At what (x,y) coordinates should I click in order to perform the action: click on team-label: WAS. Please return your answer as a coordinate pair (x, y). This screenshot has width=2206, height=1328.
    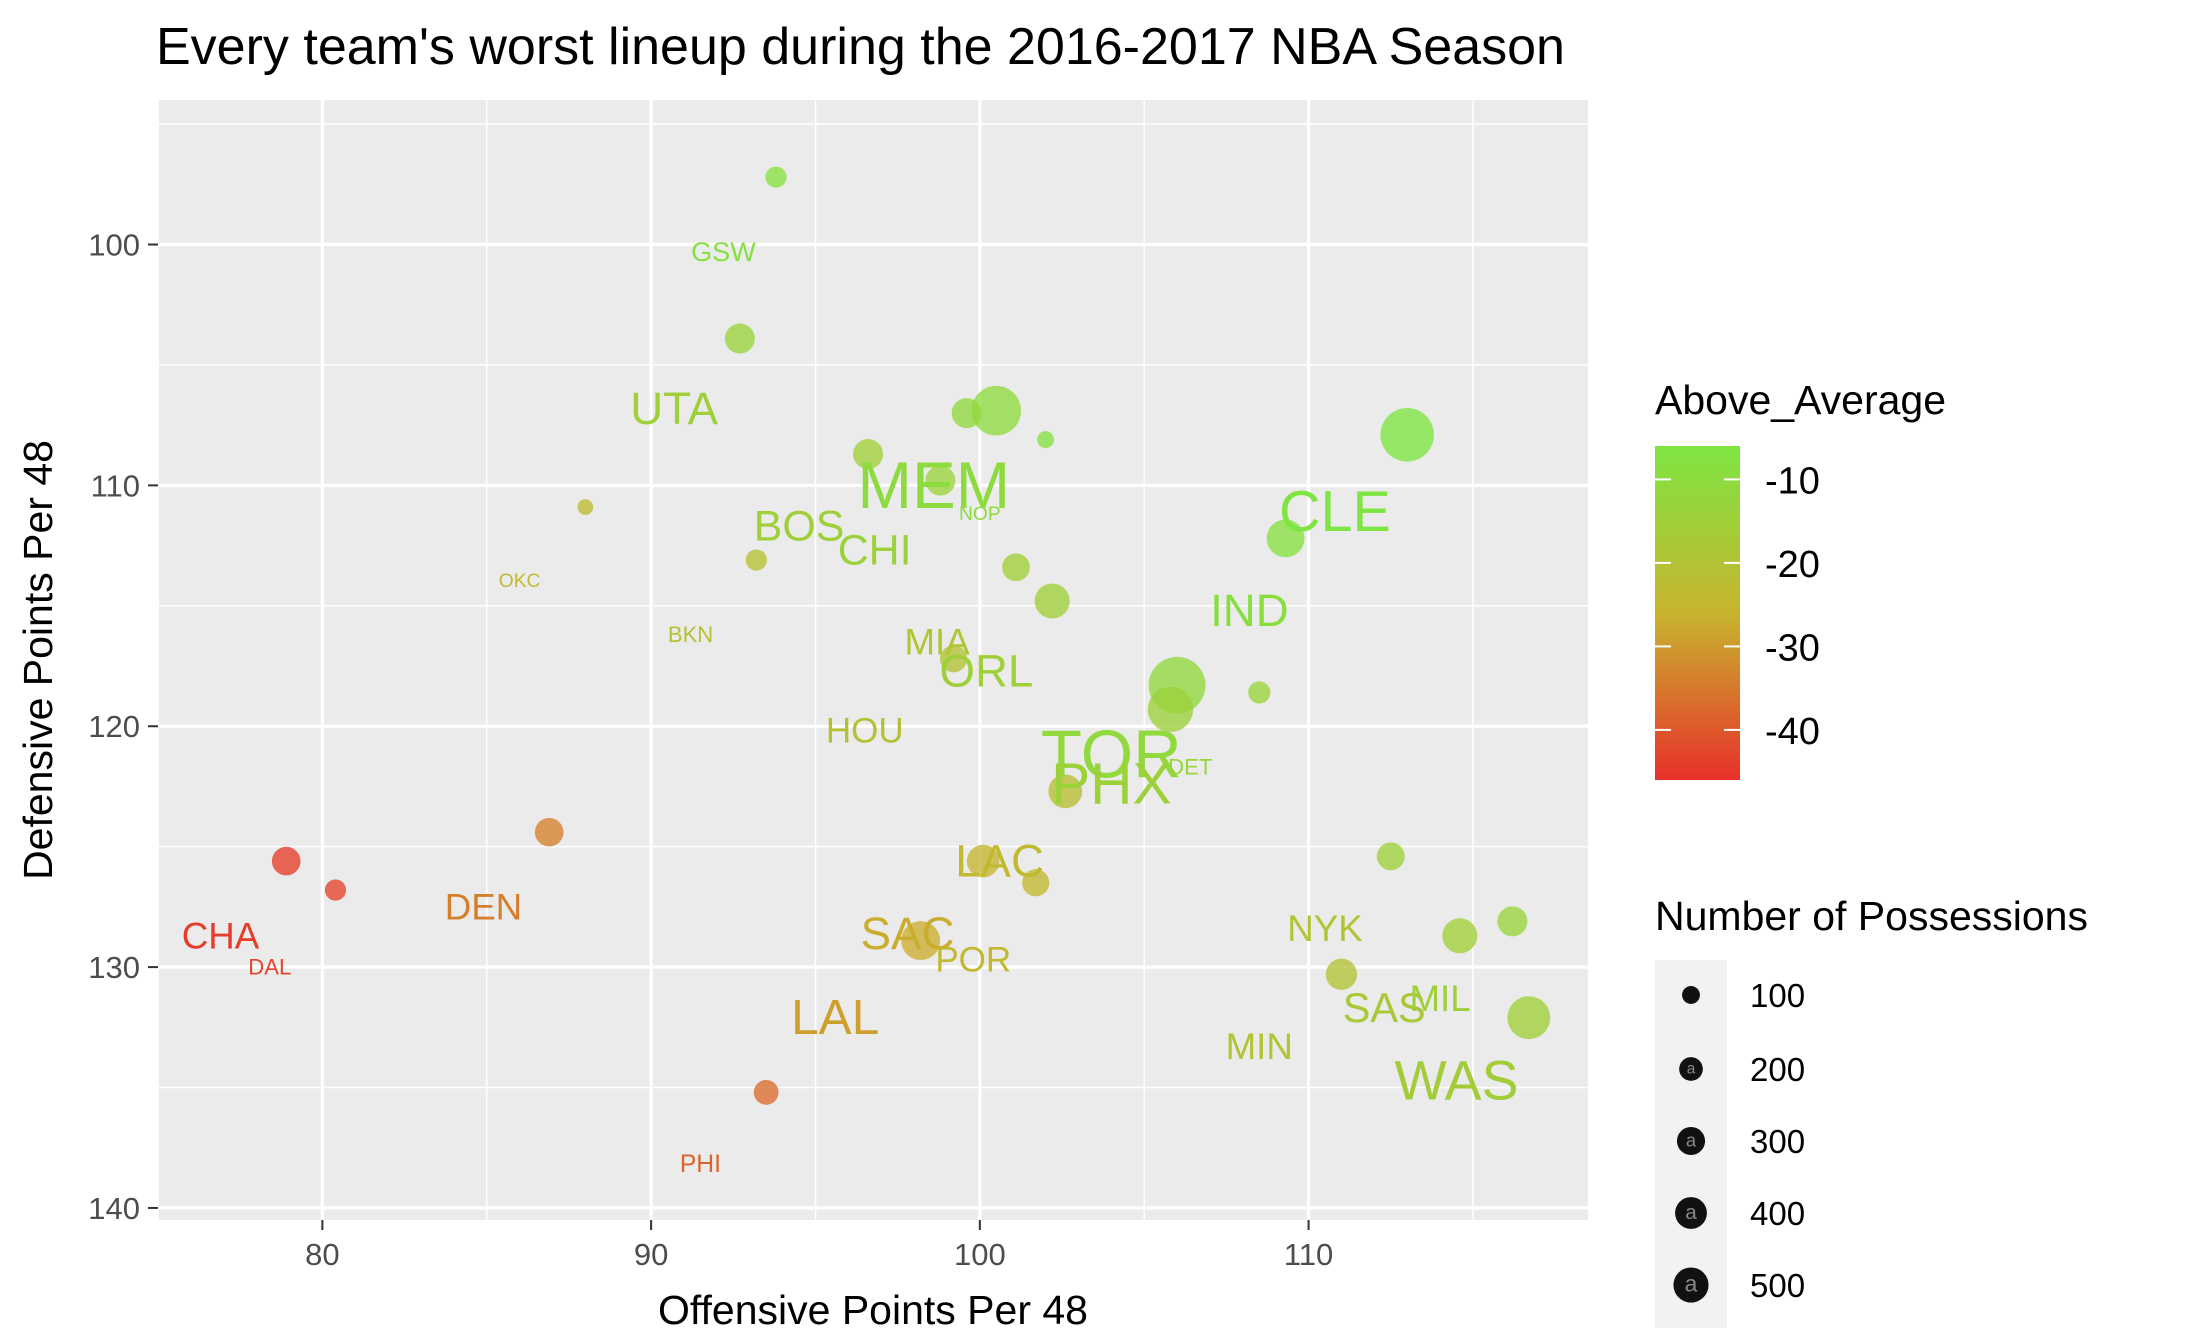
    Looking at the image, I should click on (1457, 1080).